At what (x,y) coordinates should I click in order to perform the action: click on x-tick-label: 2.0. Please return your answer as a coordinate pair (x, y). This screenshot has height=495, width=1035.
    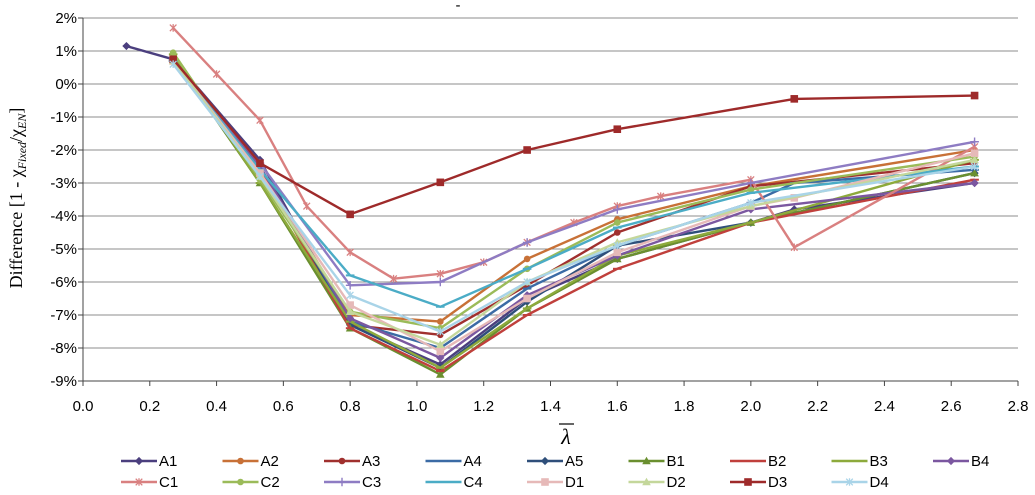
    Looking at the image, I should click on (750, 406).